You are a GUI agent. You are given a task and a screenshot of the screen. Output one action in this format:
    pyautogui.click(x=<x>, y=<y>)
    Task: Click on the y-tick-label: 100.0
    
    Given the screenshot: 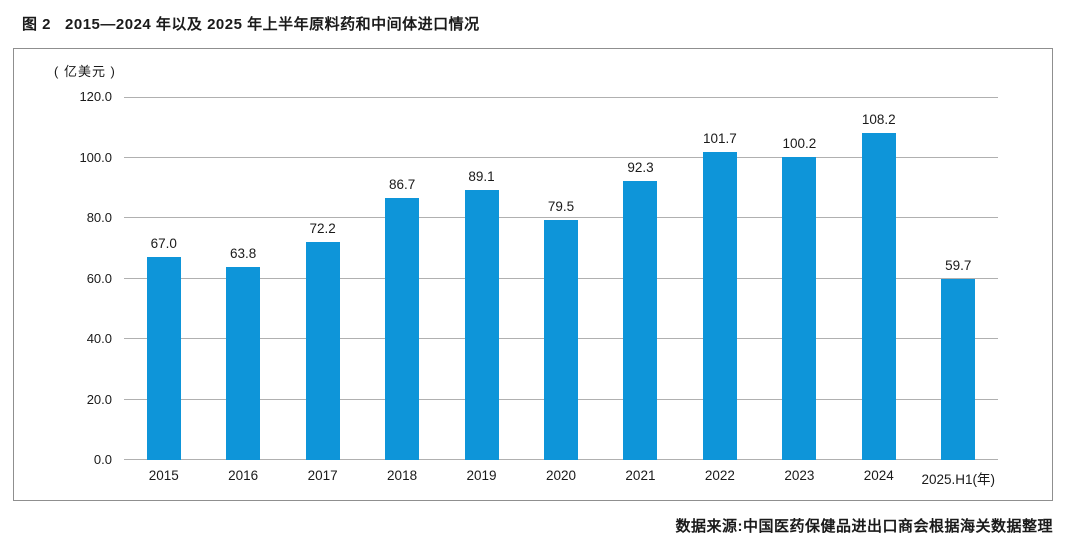 What is the action you would take?
    pyautogui.click(x=95, y=157)
    